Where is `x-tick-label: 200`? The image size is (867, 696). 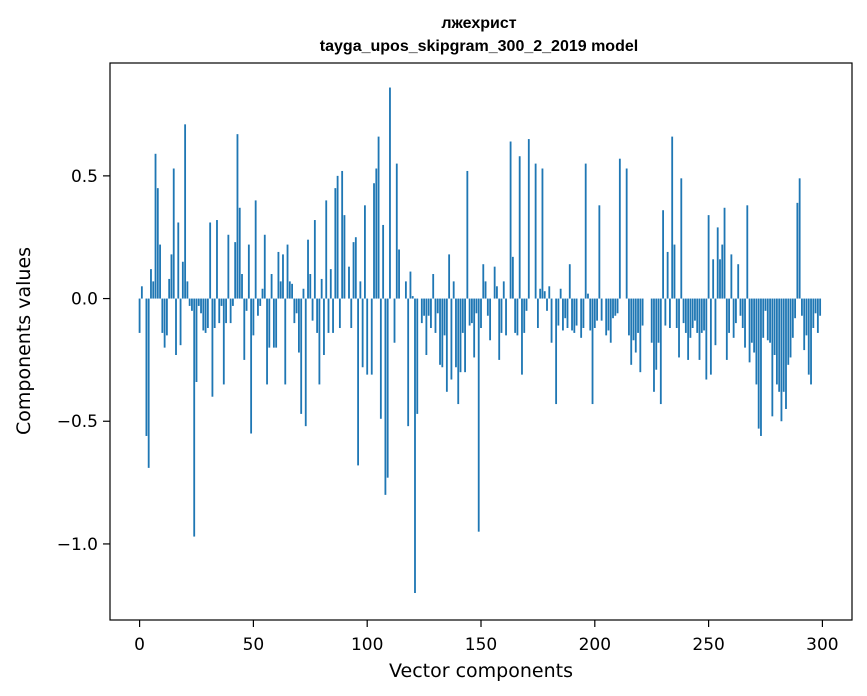
x-tick-label: 200 is located at coordinates (595, 645).